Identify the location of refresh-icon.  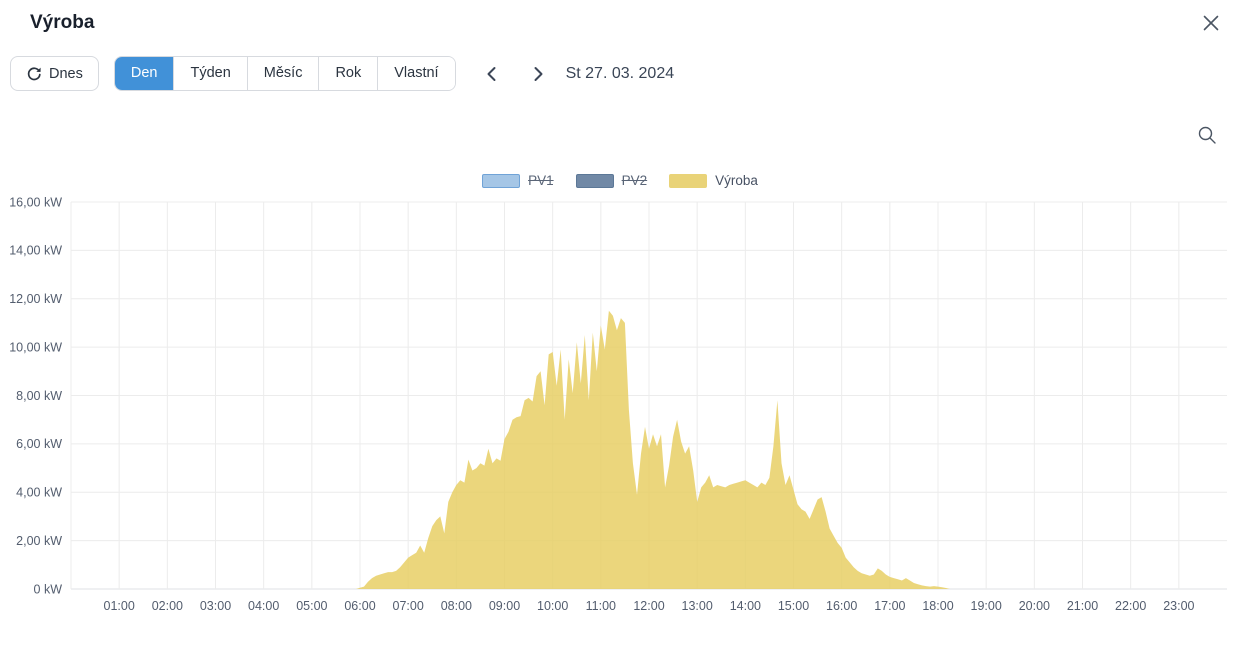
(34, 74).